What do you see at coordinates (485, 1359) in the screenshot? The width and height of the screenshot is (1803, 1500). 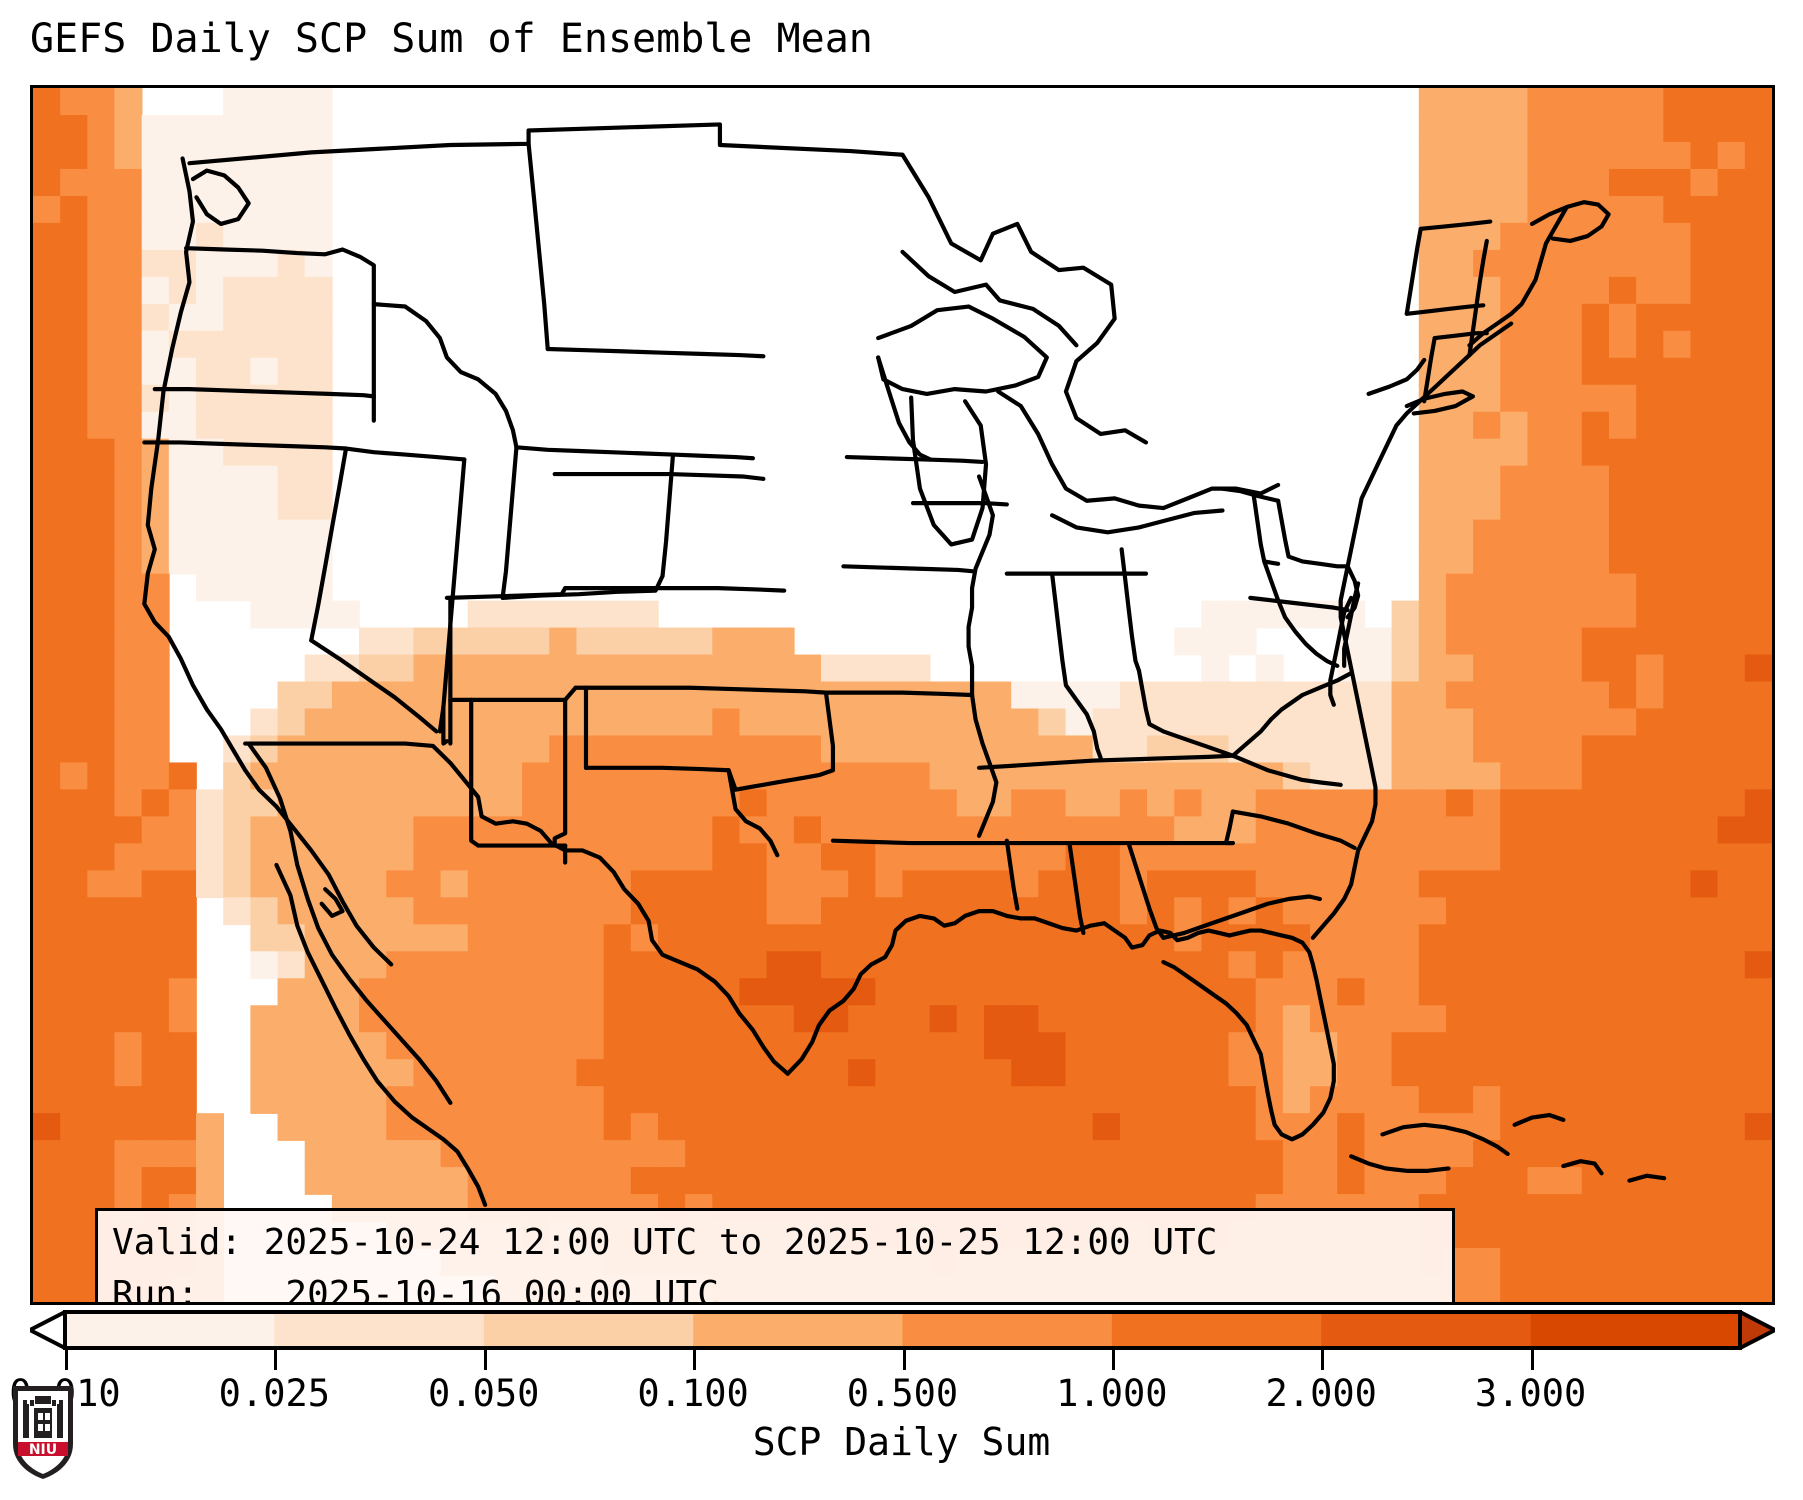 I see `colorbar-tick` at bounding box center [485, 1359].